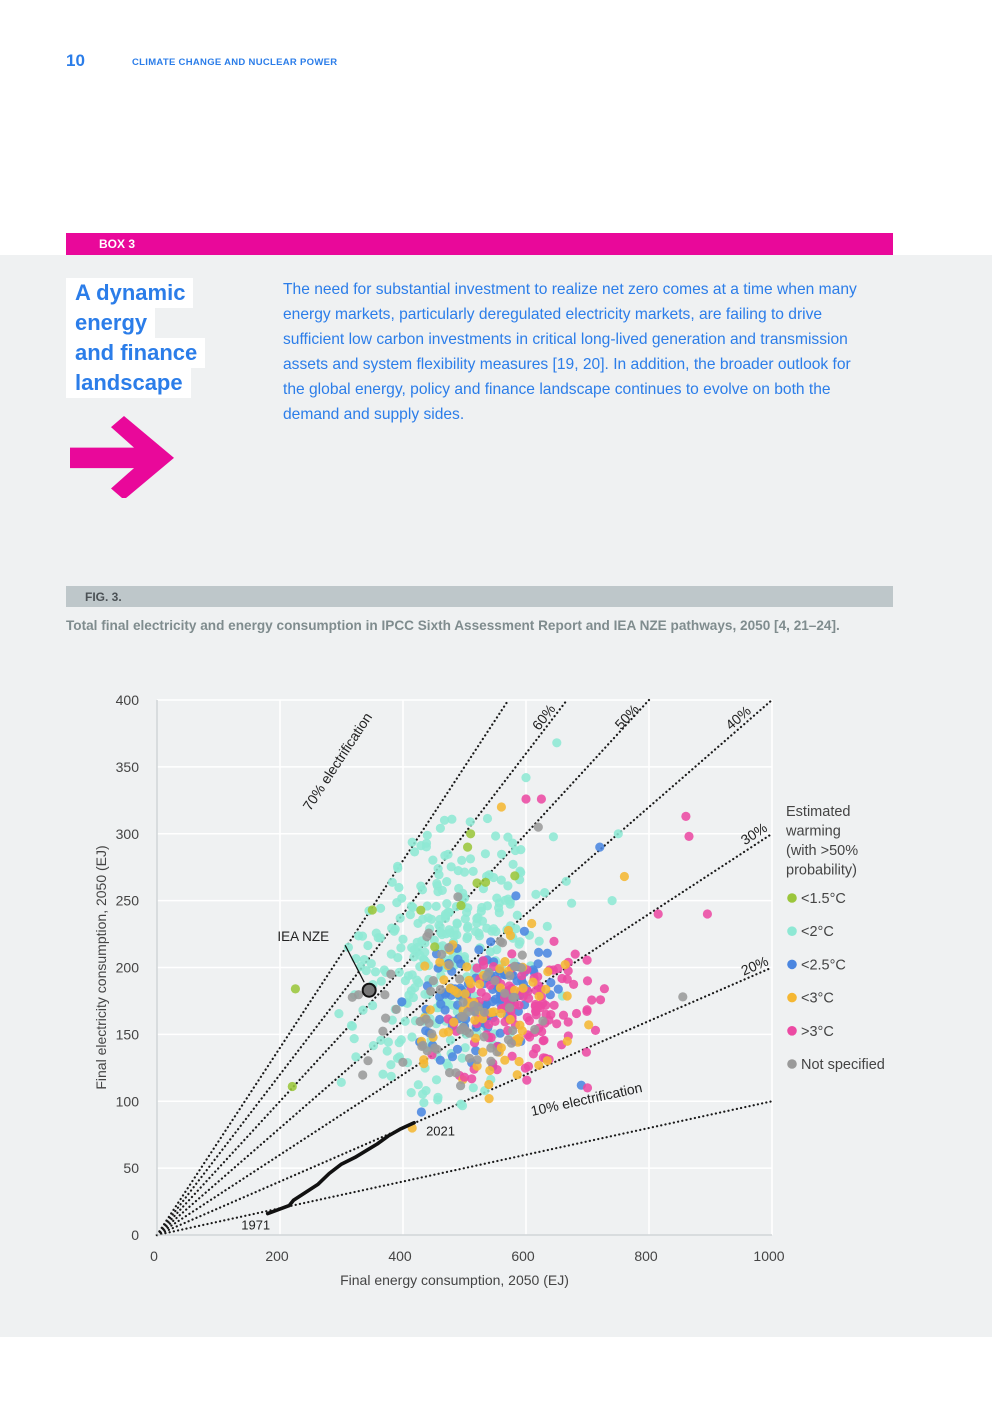  What do you see at coordinates (348, 1176) in the screenshot?
I see `historical-path: 1971 2021` at bounding box center [348, 1176].